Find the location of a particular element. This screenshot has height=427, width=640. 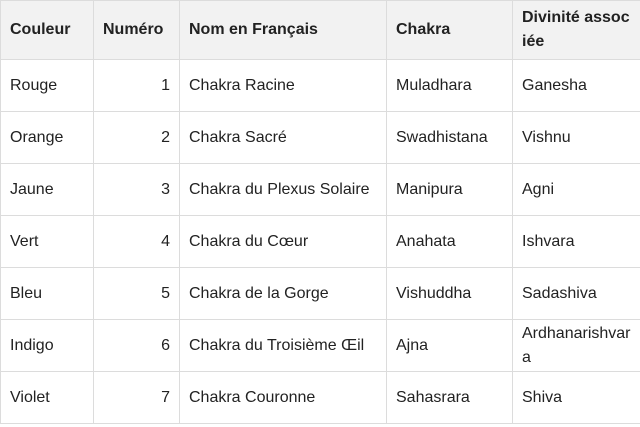

table-cell: Anahata is located at coordinates (449, 241).